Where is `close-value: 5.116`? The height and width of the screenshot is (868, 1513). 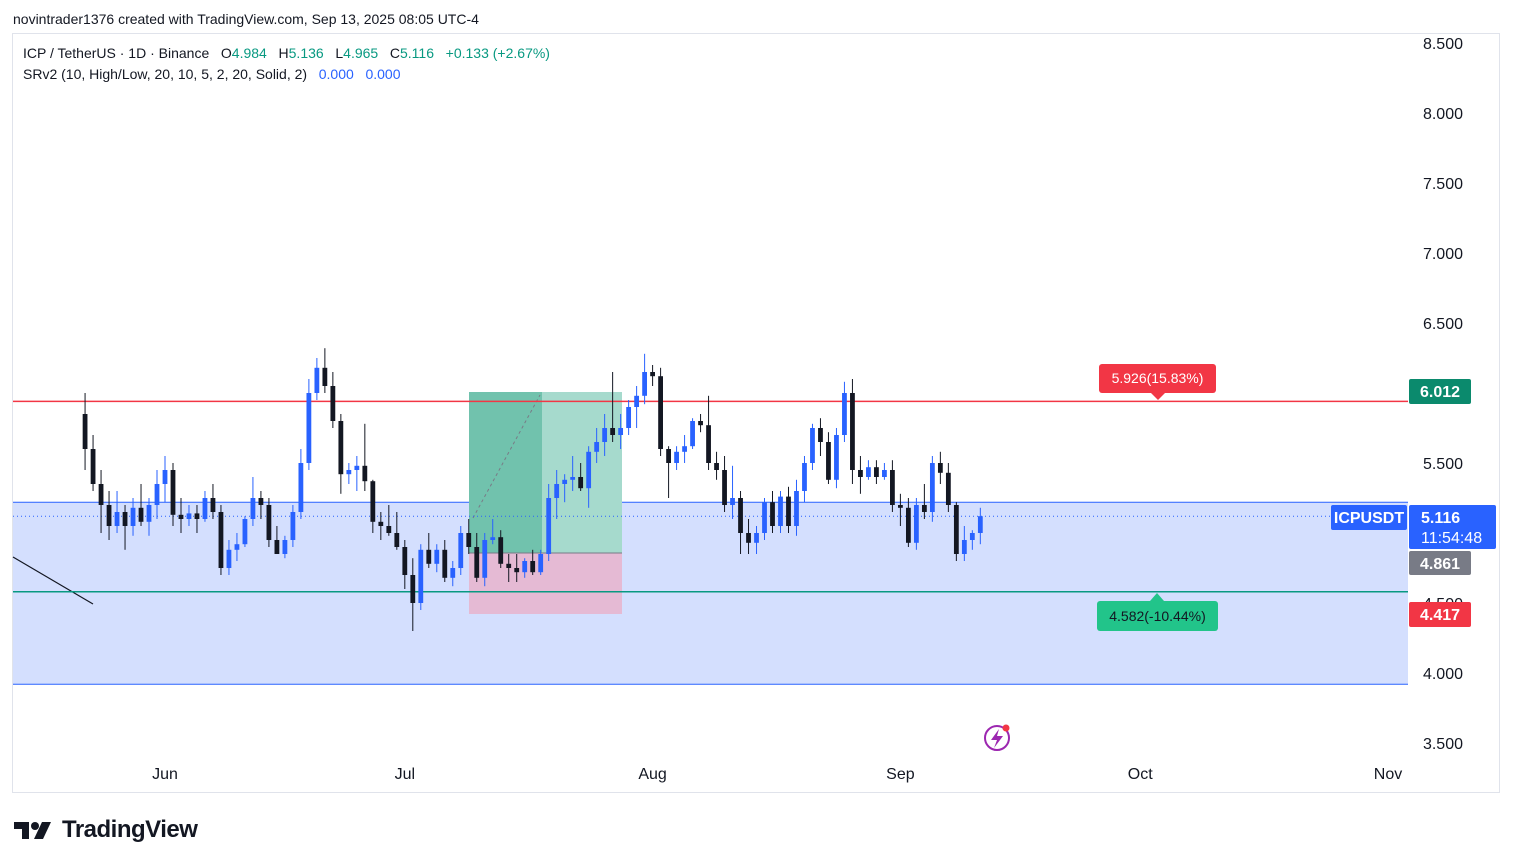 close-value: 5.116 is located at coordinates (417, 53).